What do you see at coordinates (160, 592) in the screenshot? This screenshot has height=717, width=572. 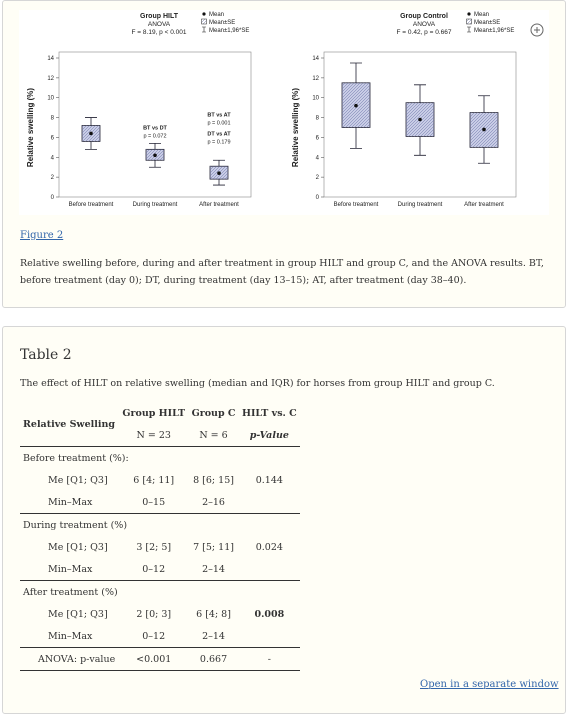 I see `section-row: After treatment (%)` at bounding box center [160, 592].